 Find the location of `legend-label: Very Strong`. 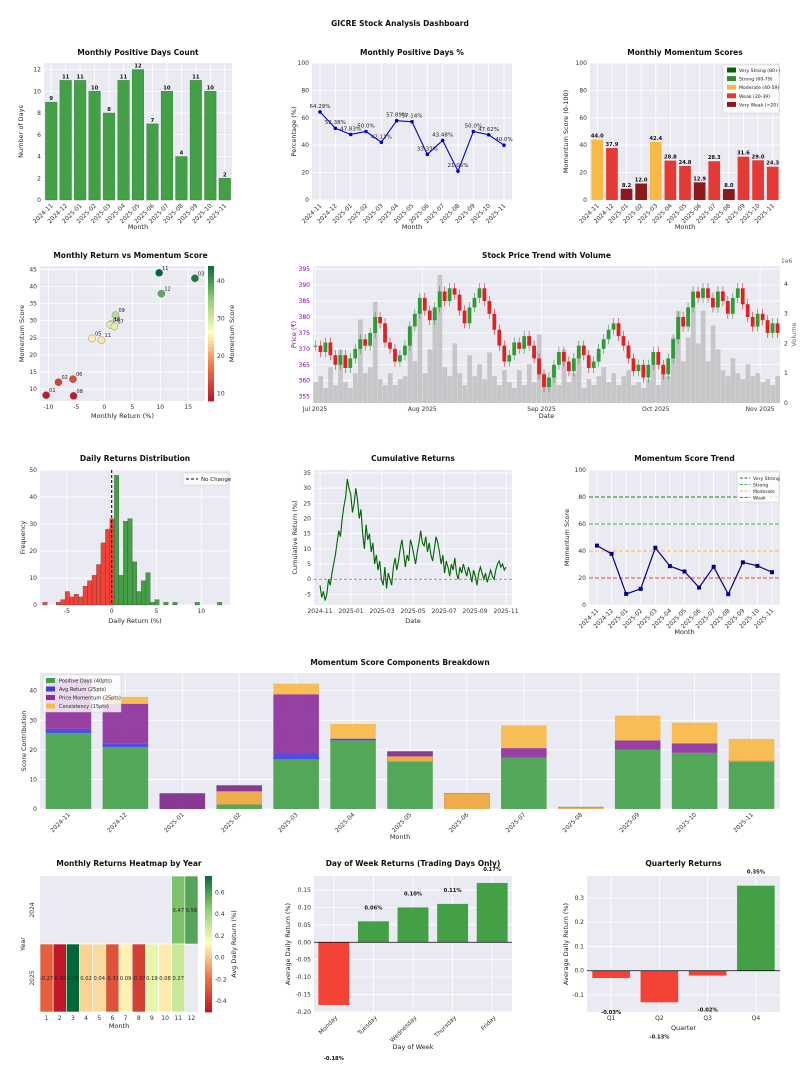

legend-label: Very Strong is located at coordinates (766, 479).